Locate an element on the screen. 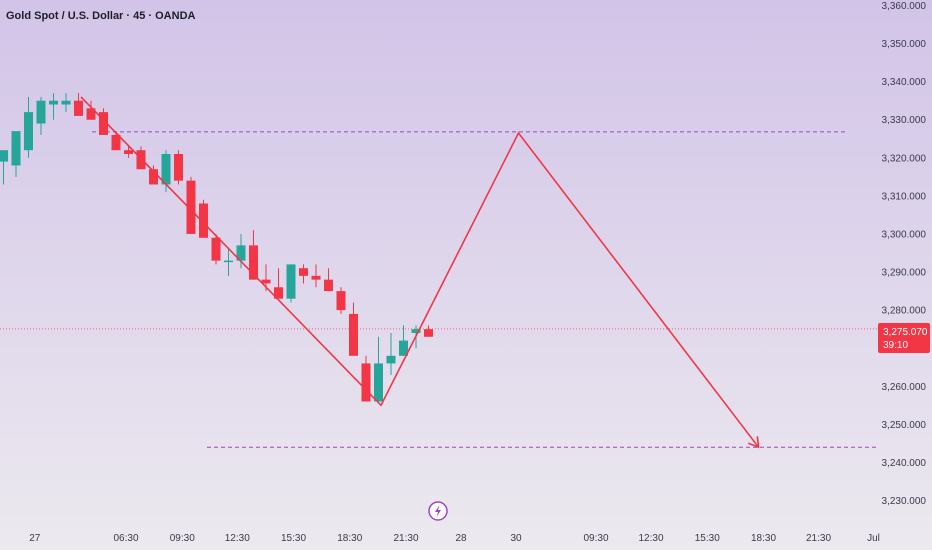 The height and width of the screenshot is (550, 932). lightning-bolt-icon is located at coordinates (438, 511).